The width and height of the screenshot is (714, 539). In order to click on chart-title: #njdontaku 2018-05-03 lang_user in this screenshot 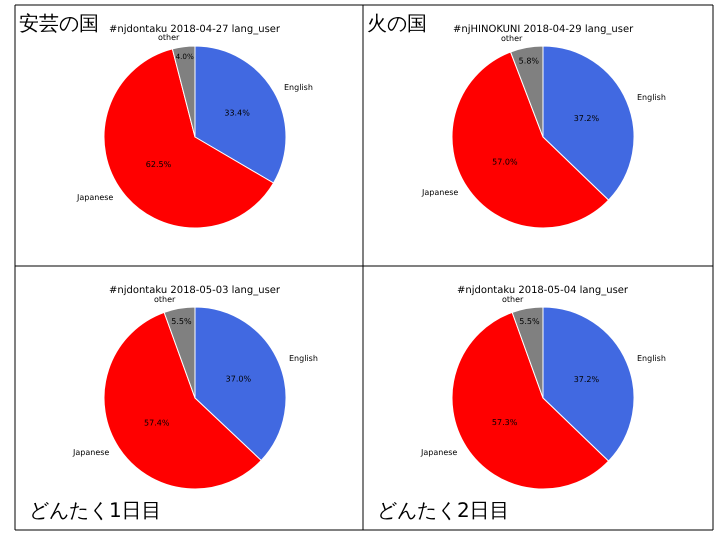, I will do `click(195, 290)`.